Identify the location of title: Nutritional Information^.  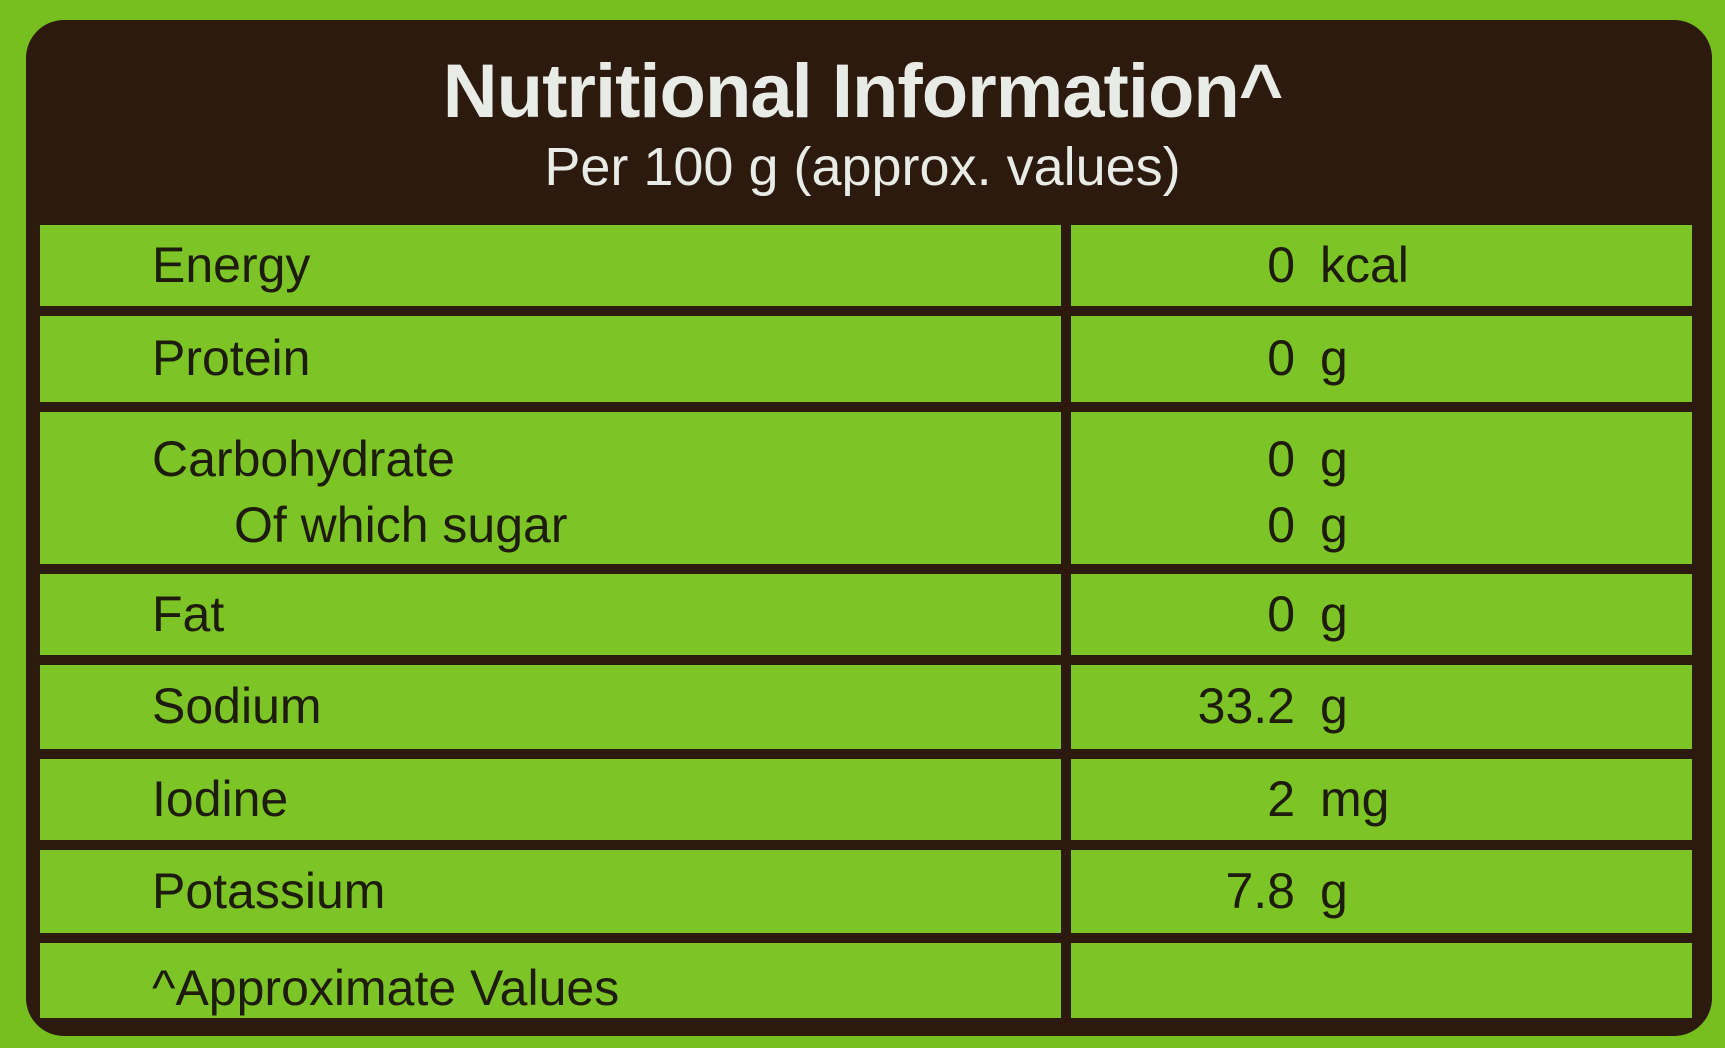
(862, 91).